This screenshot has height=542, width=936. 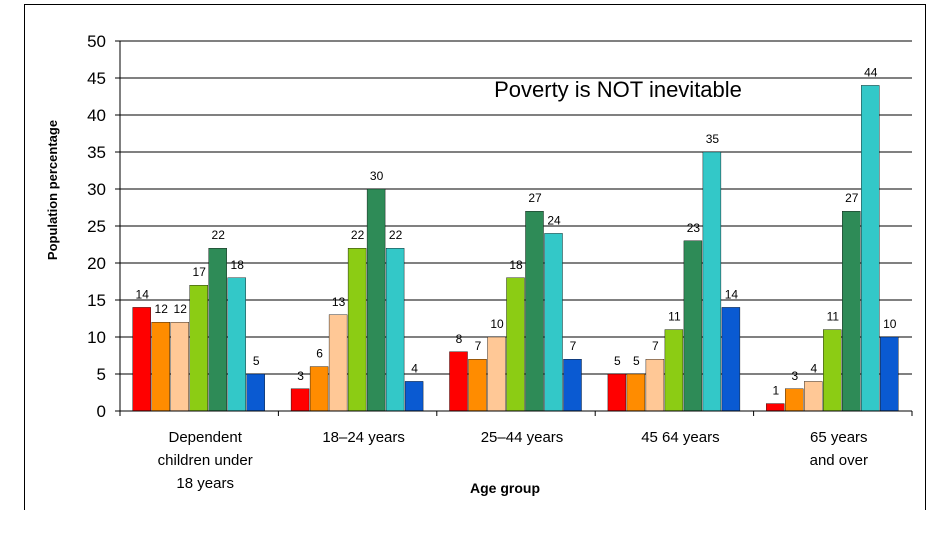 I want to click on x-tick-label: 18 years, so click(x=205, y=483).